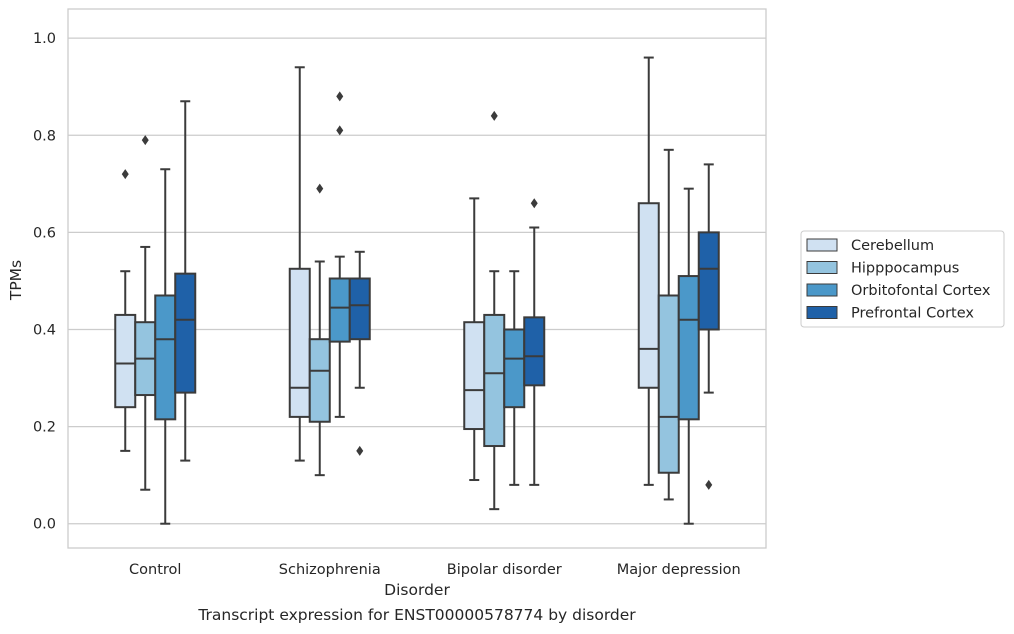 This screenshot has width=1014, height=634. I want to click on legend-label: Hipppocampus, so click(905, 269).